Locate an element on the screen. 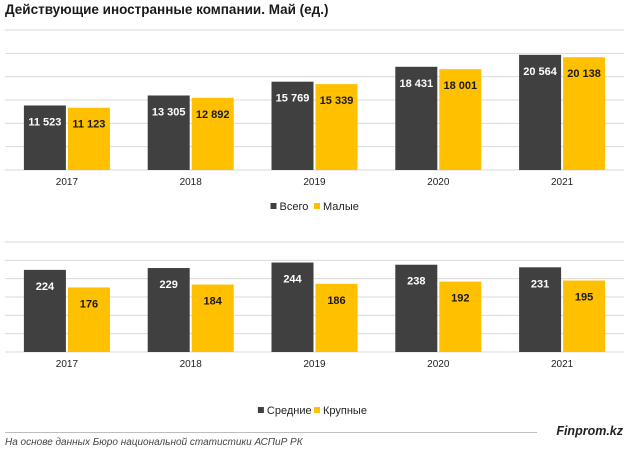 The width and height of the screenshot is (629, 454). data-label: 184 is located at coordinates (213, 302).